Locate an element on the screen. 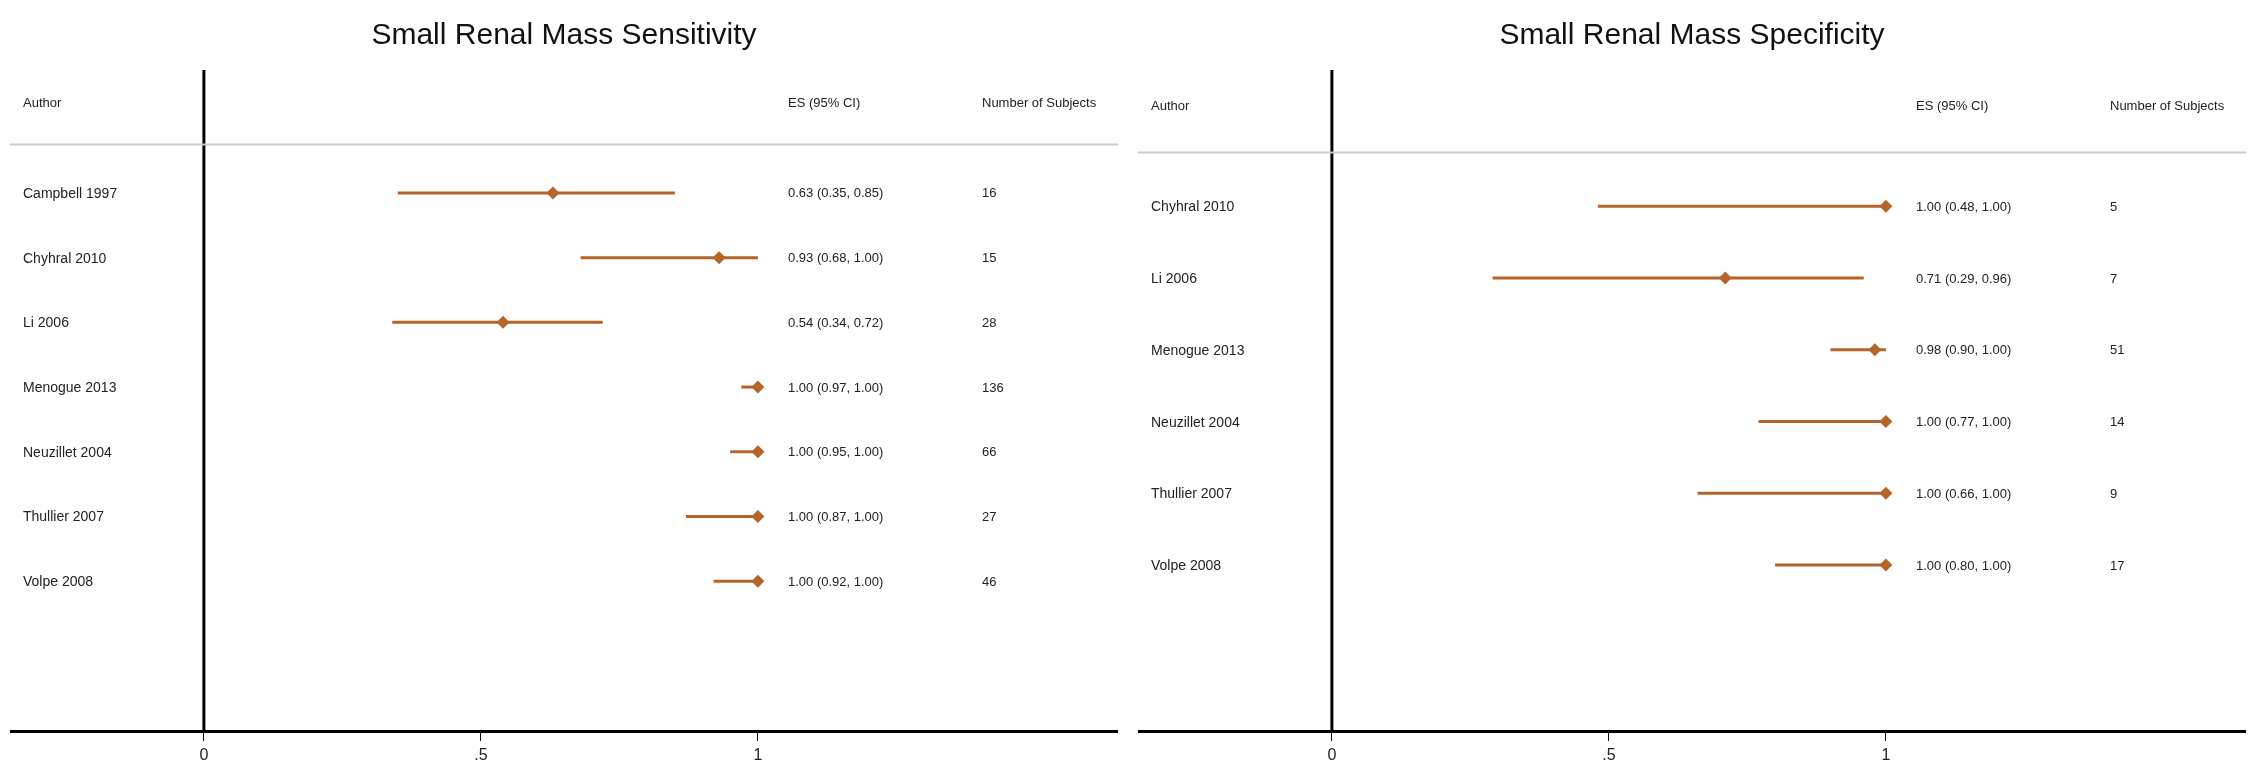  annotation: 1.00 (0.97, 1.00) is located at coordinates (836, 387).